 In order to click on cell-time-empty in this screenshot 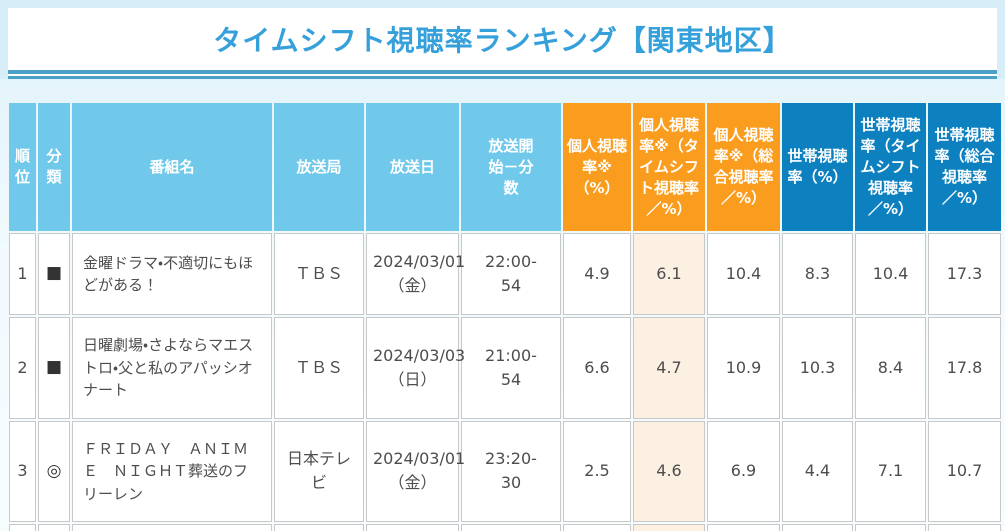, I will do `click(511, 527)`.